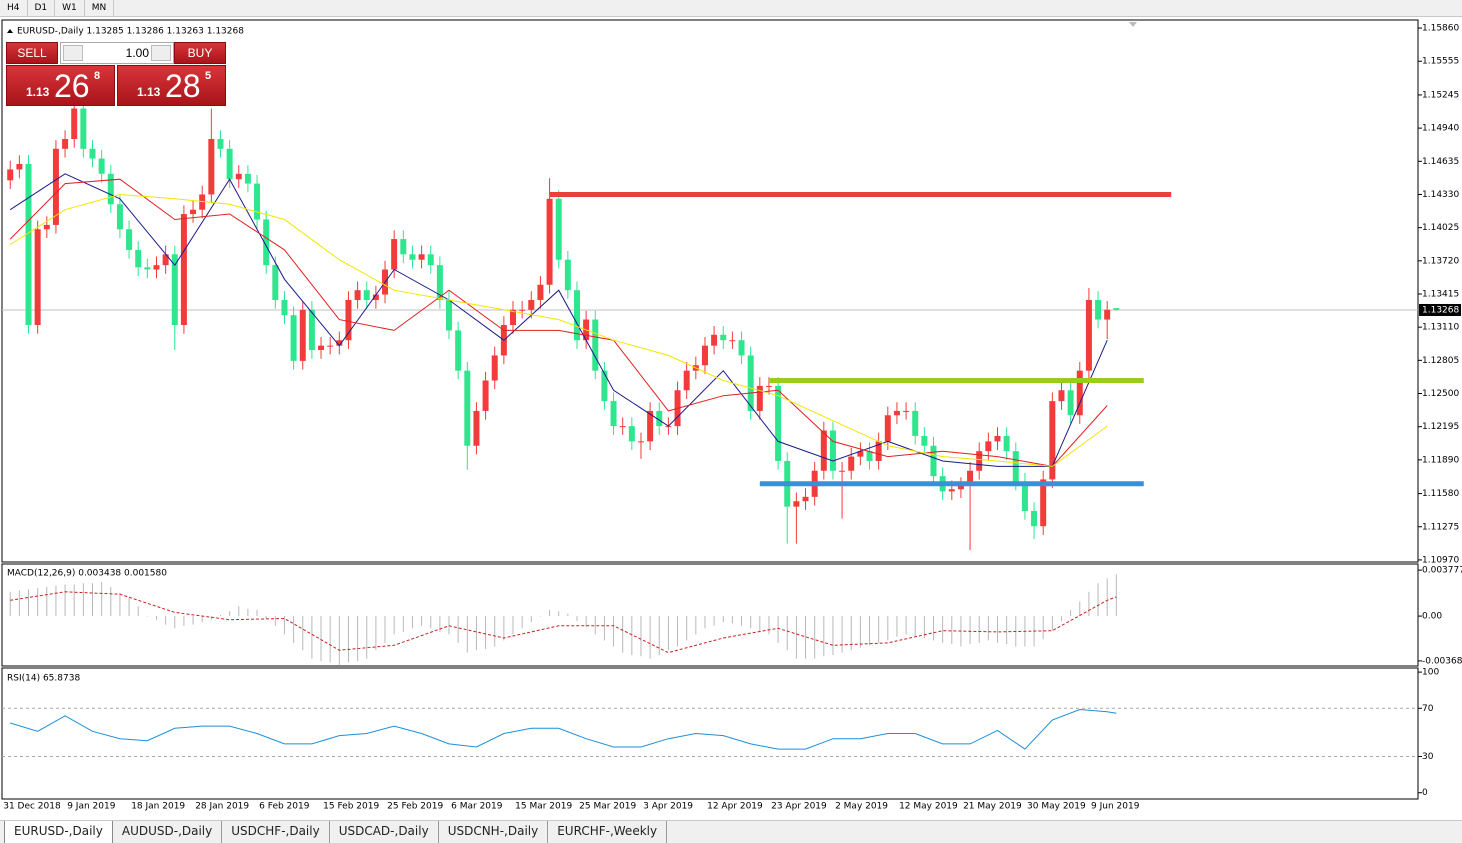  I want to click on y-tick-label: 0.003777, so click(1442, 571).